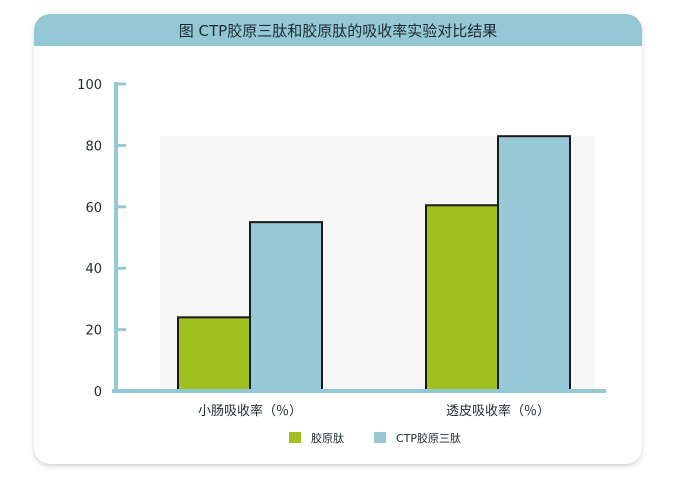 Image resolution: width=674 pixels, height=488 pixels. What do you see at coordinates (93, 146) in the screenshot?
I see `y-tick-label: 80` at bounding box center [93, 146].